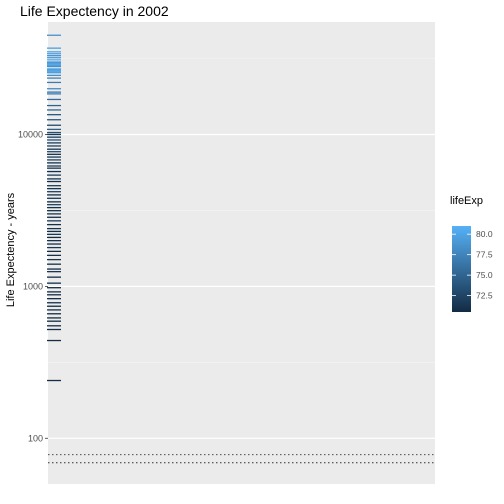  Describe the element at coordinates (94, 11) in the screenshot. I see `chart-title: Life Expectency in 2002` at that location.